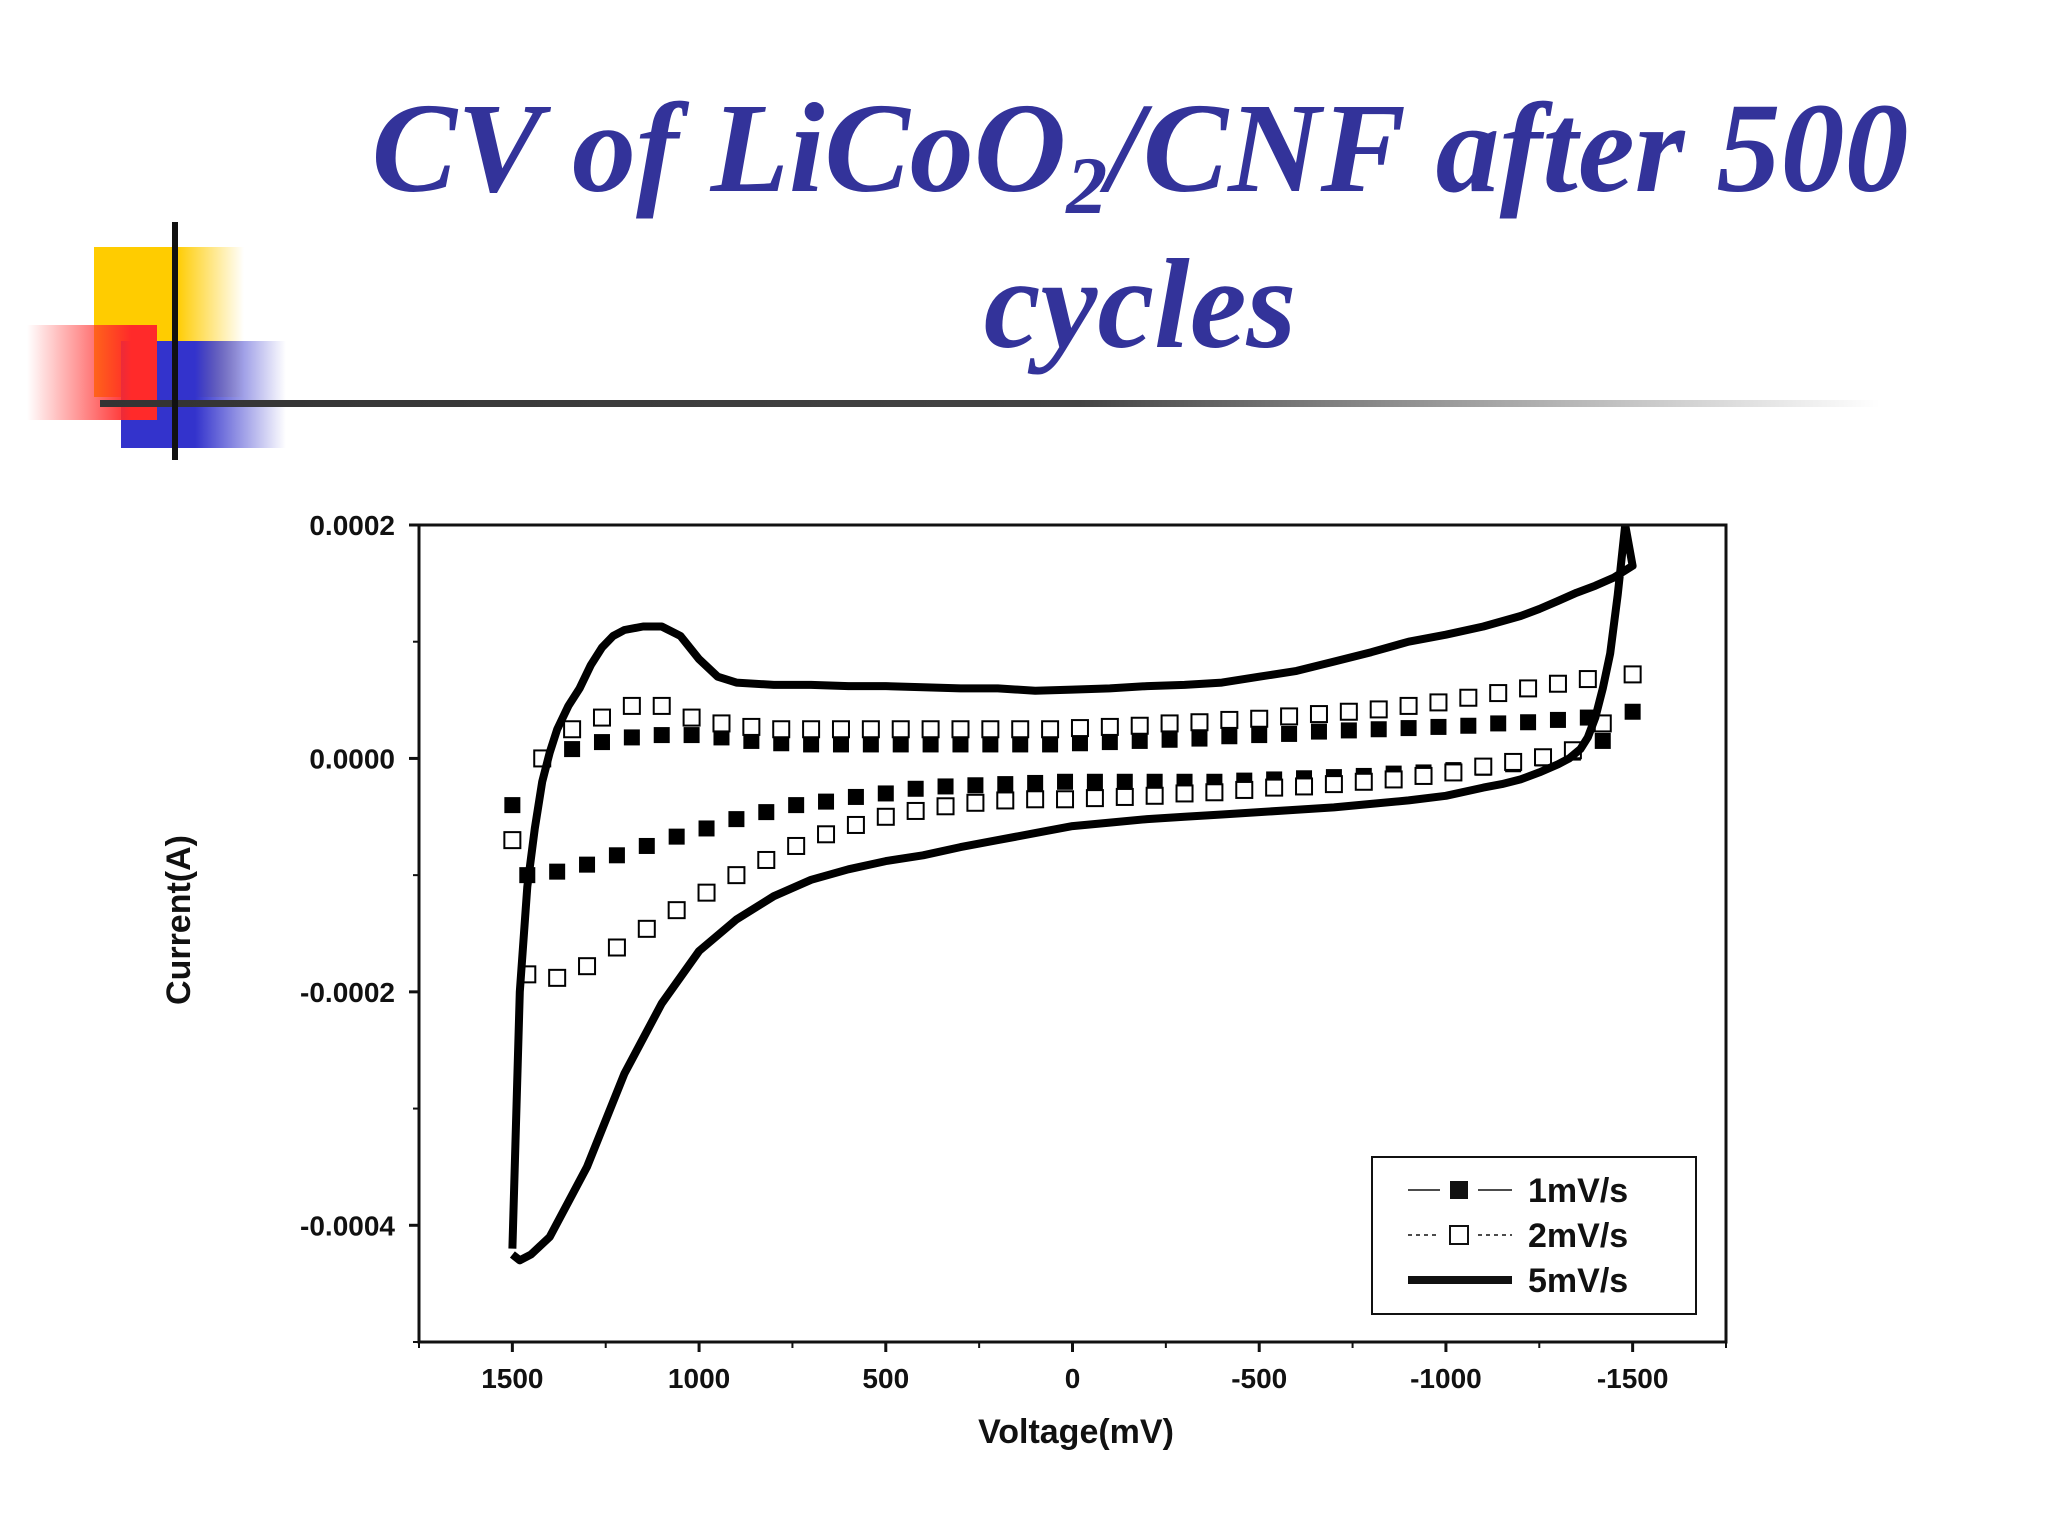 The height and width of the screenshot is (1536, 2048). I want to click on title-text-b: /CNF after 500, so click(1508, 148).